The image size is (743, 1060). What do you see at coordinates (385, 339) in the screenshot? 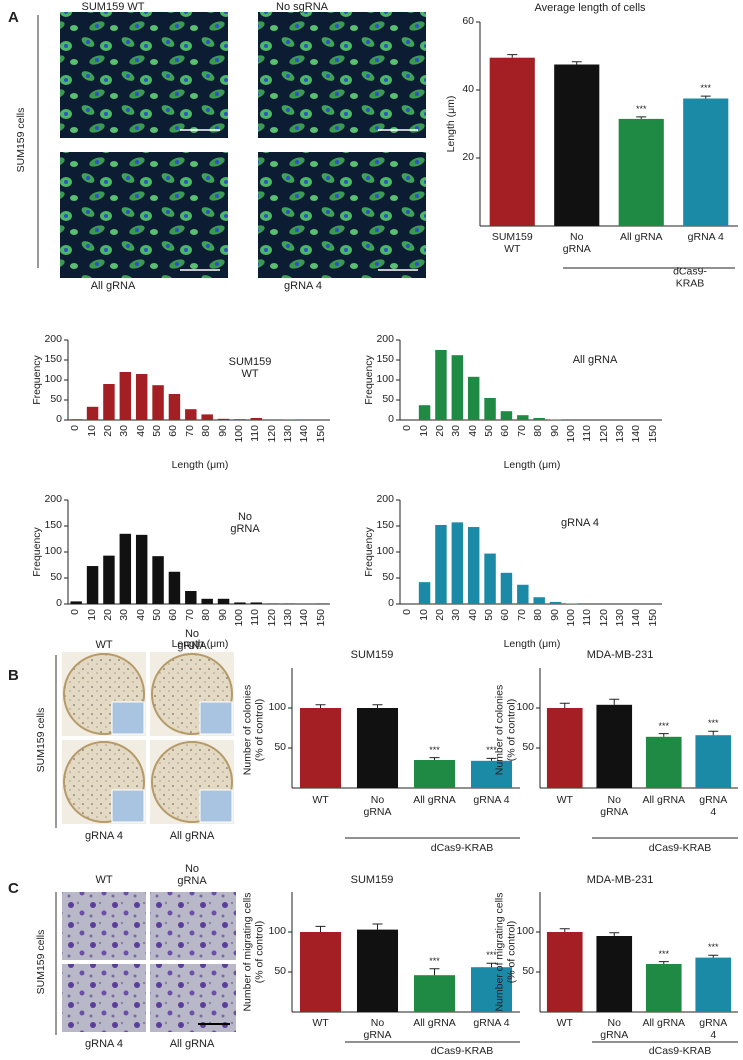
I see `y-tick-label: 200` at bounding box center [385, 339].